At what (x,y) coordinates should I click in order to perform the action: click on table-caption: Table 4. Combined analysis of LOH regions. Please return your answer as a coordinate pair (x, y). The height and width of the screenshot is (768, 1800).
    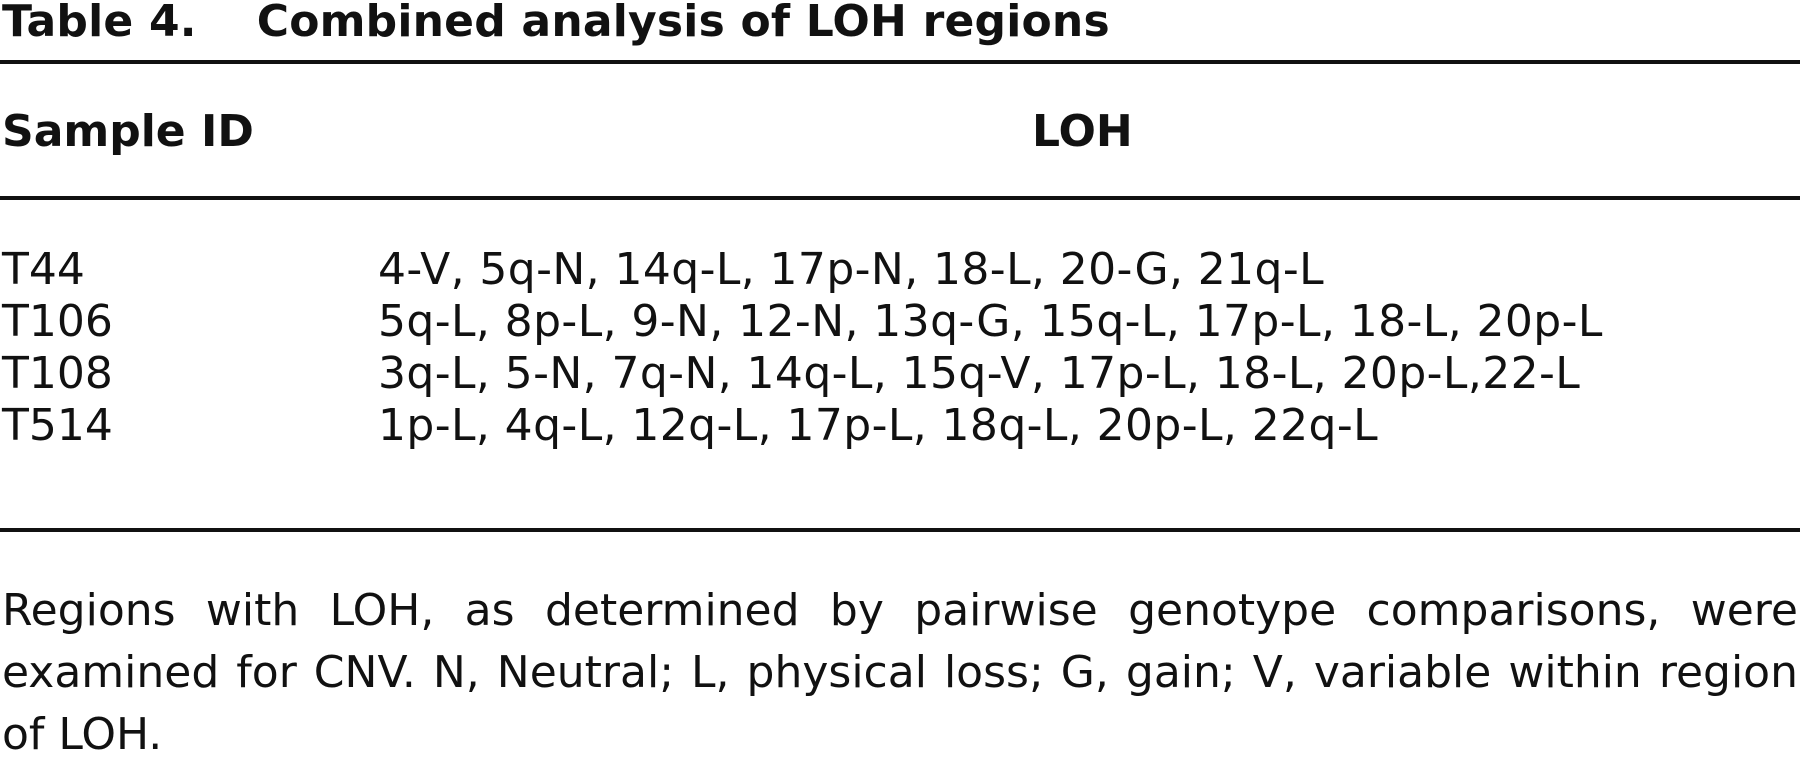
    Looking at the image, I should click on (556, 24).